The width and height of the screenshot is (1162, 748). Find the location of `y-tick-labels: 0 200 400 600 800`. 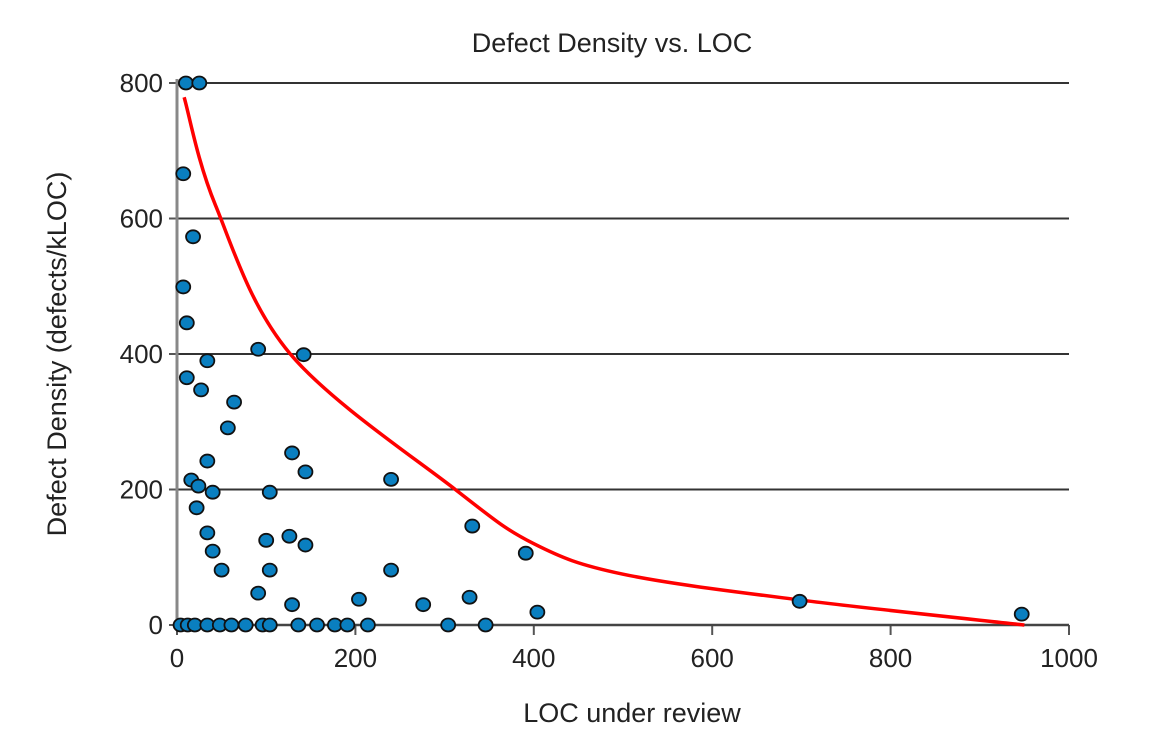

y-tick-labels: 0 200 400 600 800 is located at coordinates (141, 354).